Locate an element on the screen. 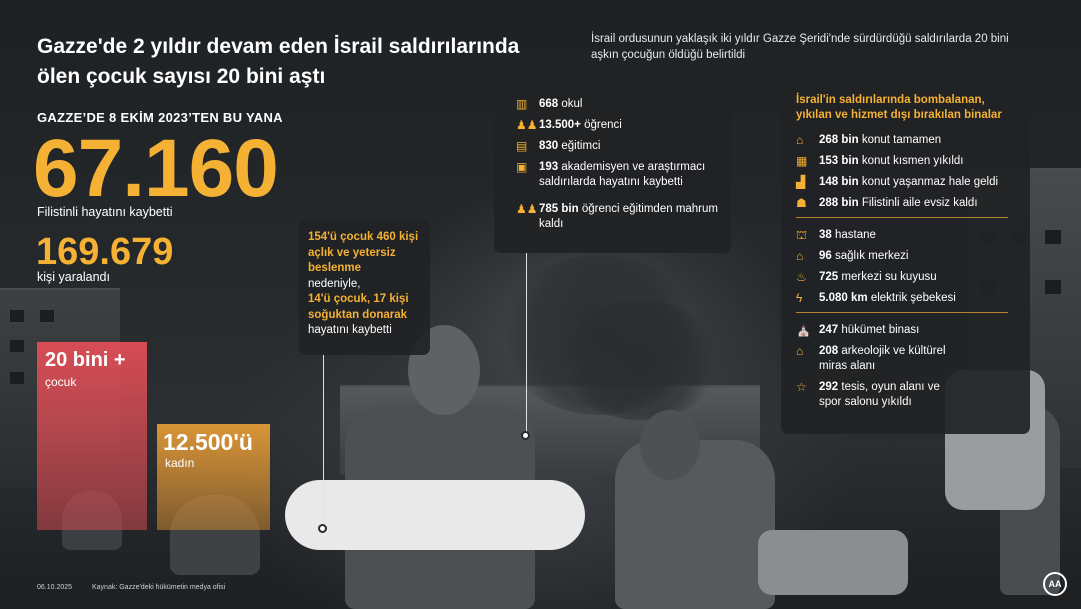 The width and height of the screenshot is (1081, 609). academic-icon: ▣ is located at coordinates (522, 167).